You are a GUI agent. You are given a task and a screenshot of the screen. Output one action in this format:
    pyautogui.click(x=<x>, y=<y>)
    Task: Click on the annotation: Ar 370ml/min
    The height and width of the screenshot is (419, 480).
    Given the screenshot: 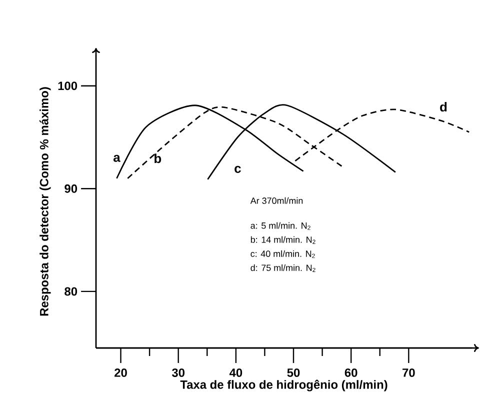 What is the action you would take?
    pyautogui.click(x=276, y=200)
    